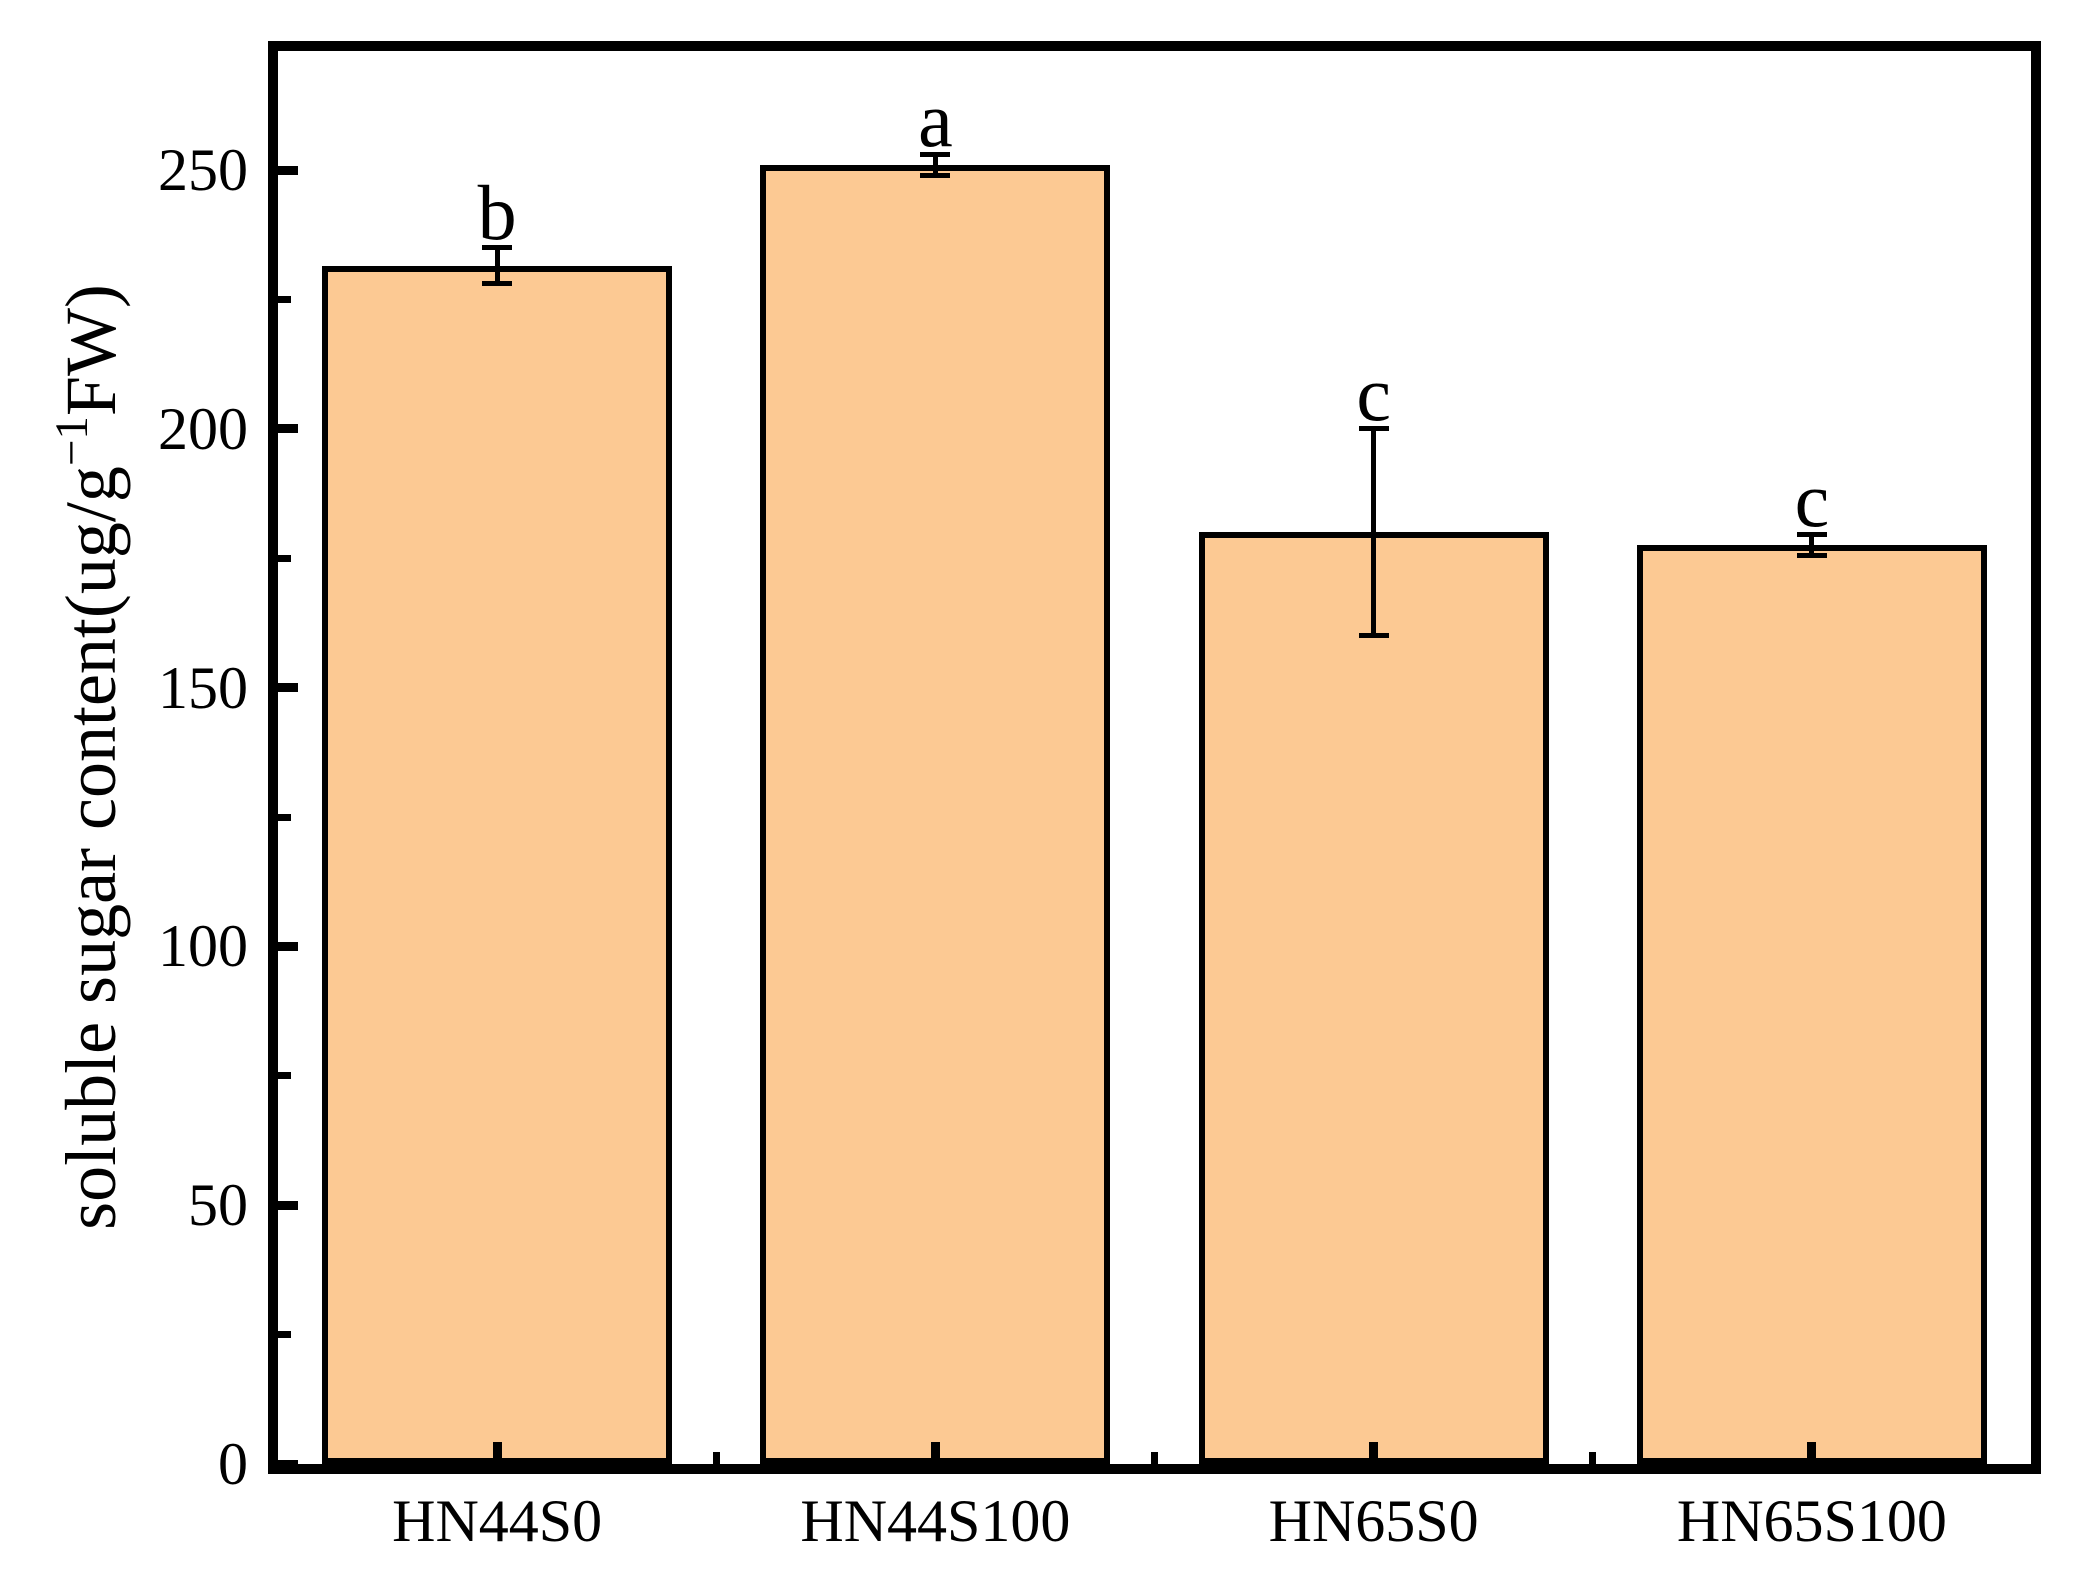  I want to click on x-tick-label-HN65S0: HN65S0, so click(1373, 1521).